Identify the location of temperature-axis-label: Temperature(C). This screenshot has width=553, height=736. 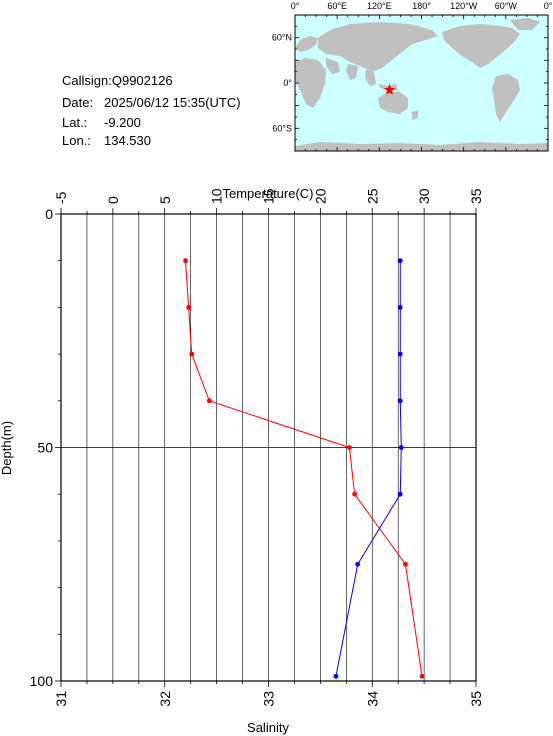
(267, 193).